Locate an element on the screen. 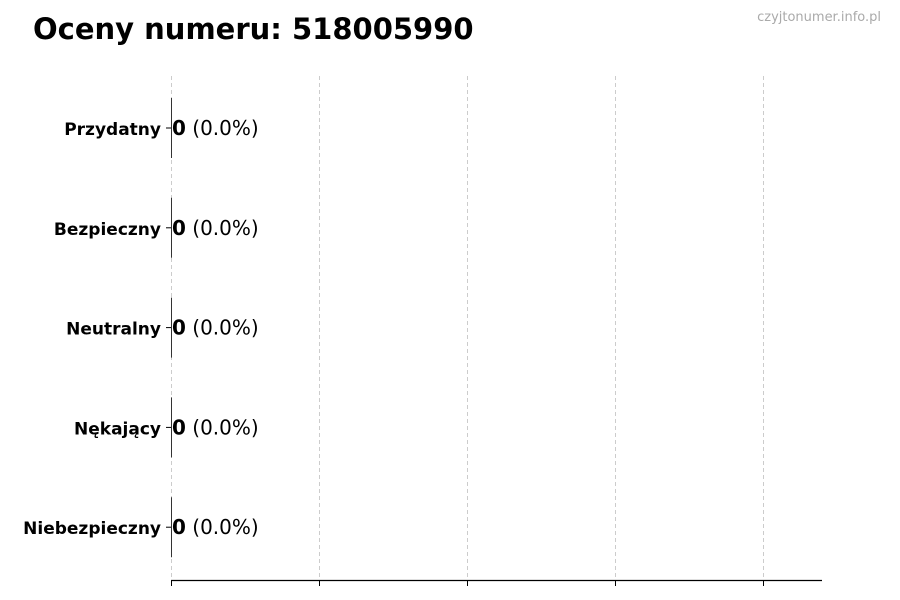 The width and height of the screenshot is (900, 600). category-label: Neutralny is located at coordinates (113, 330).